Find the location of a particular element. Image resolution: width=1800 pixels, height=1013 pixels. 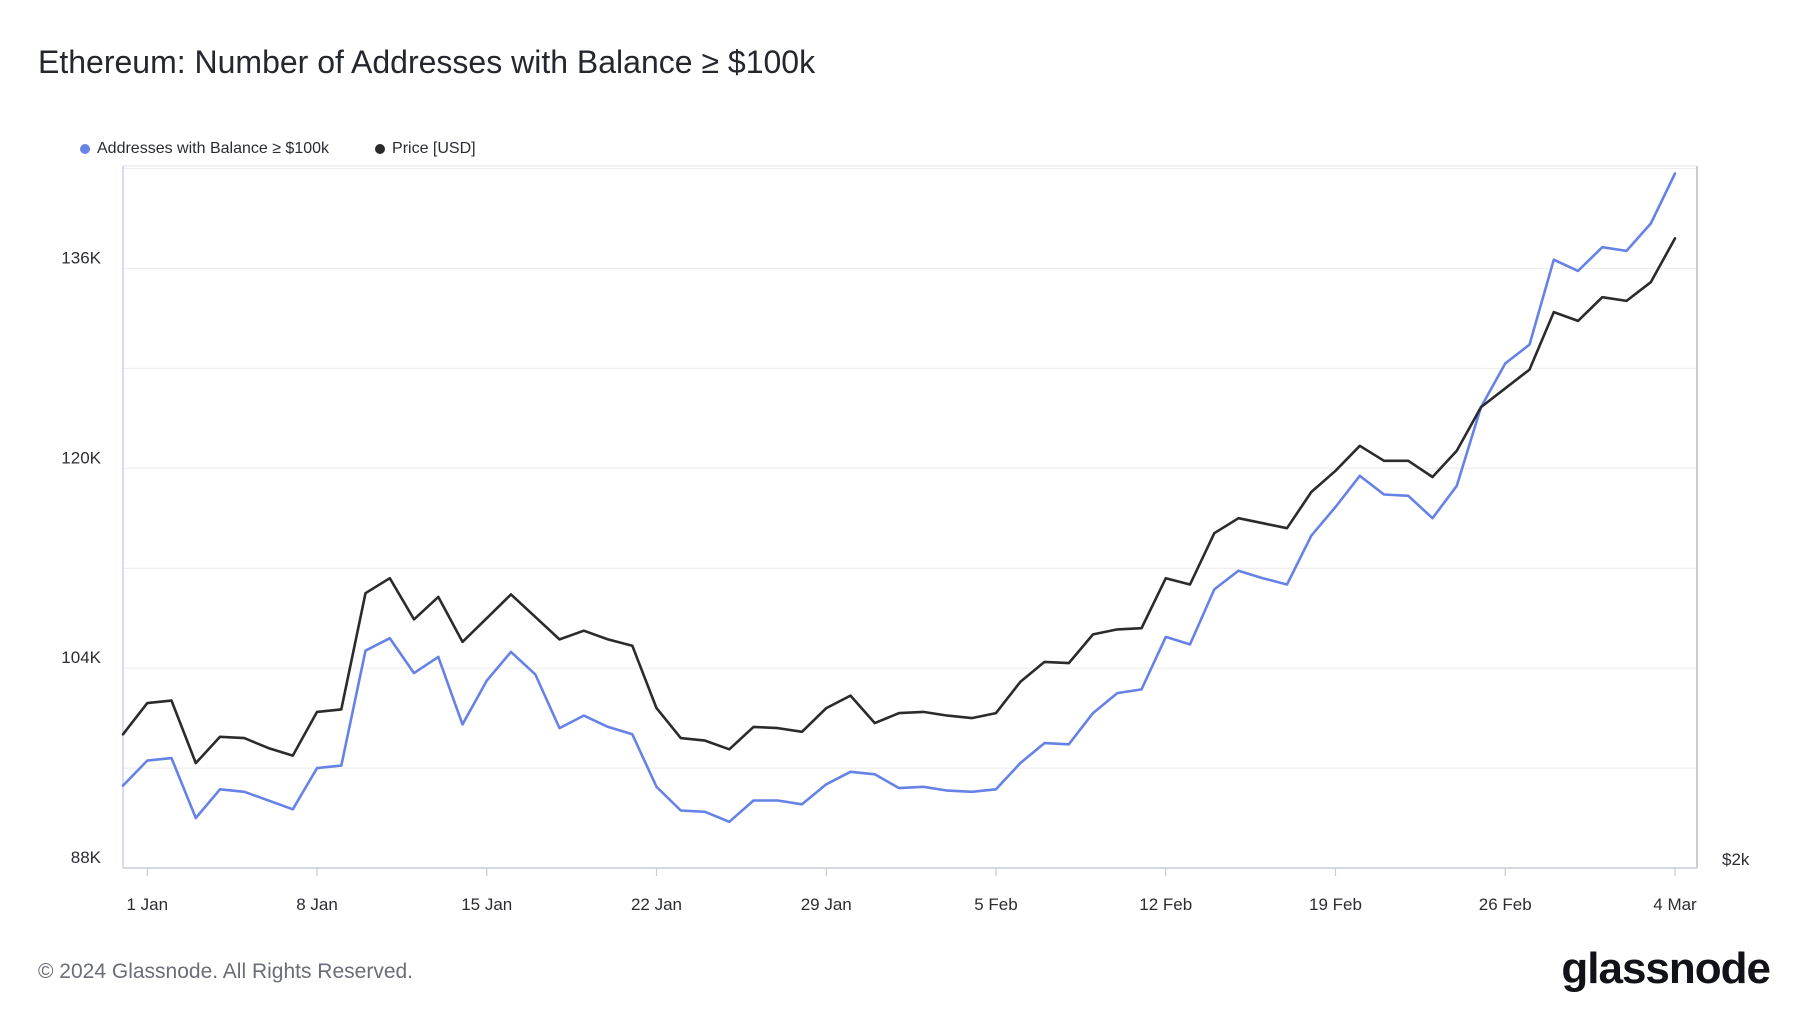

legend-item-addresses: Addresses with Balance ≥ $100k is located at coordinates (204, 149).